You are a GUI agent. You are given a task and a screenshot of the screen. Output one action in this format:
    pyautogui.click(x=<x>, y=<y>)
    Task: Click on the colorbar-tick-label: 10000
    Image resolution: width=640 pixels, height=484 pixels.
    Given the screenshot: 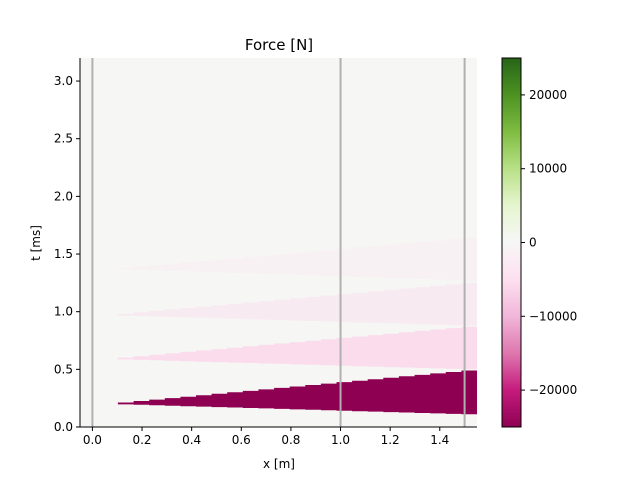 What is the action you would take?
    pyautogui.click(x=548, y=169)
    